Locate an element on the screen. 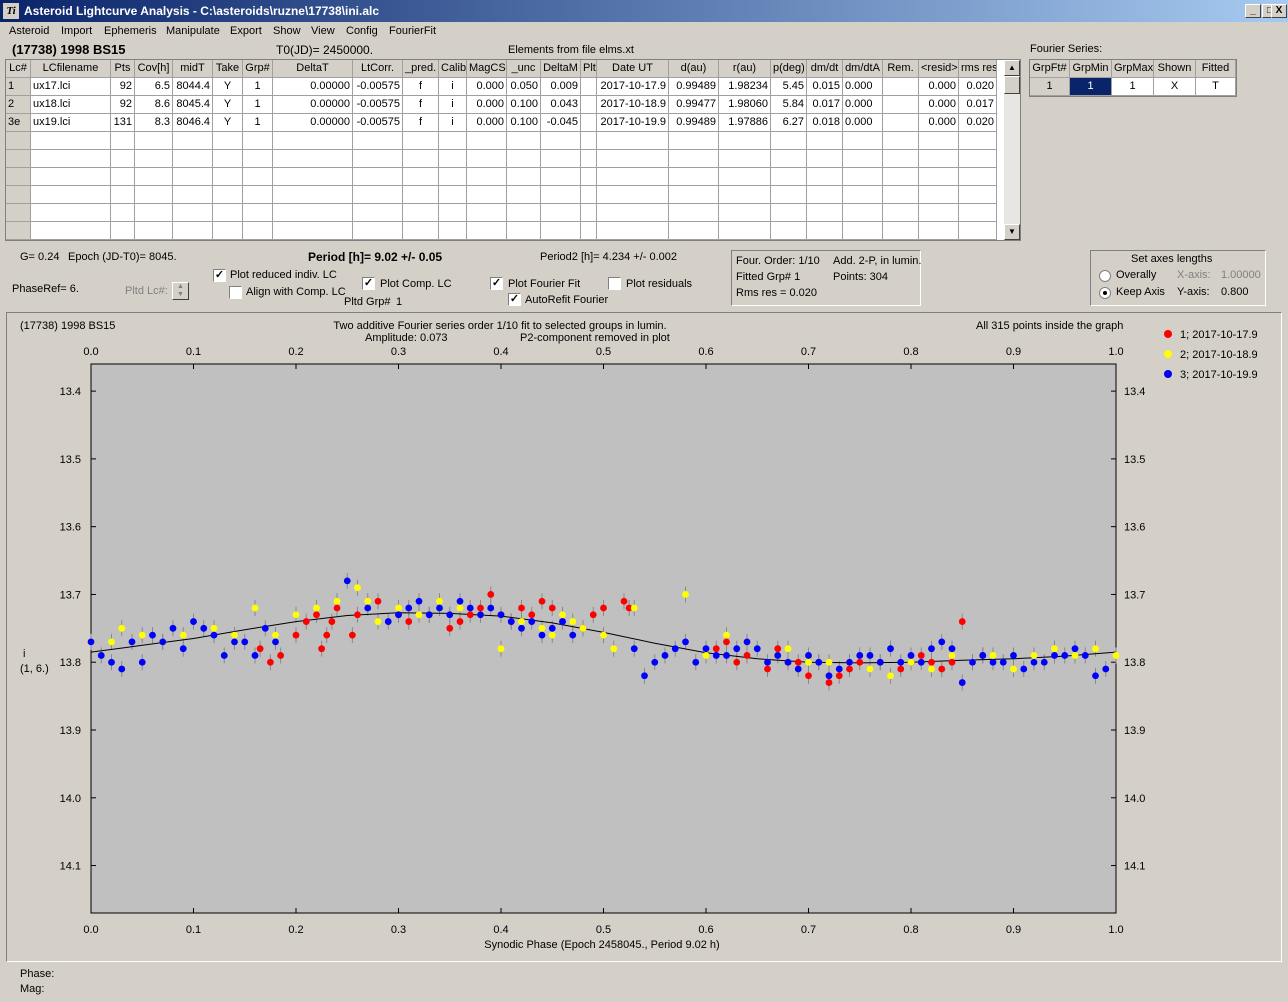  lc-column-header: Rem. is located at coordinates (901, 69).